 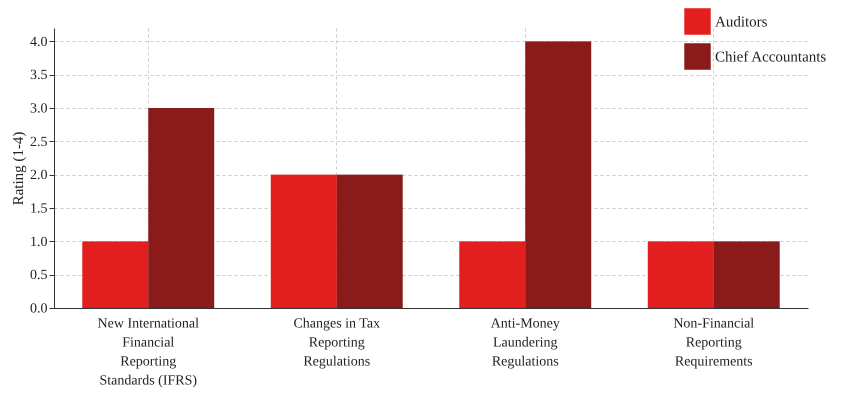 What do you see at coordinates (39, 242) in the screenshot?
I see `y-tick-label: 1.0` at bounding box center [39, 242].